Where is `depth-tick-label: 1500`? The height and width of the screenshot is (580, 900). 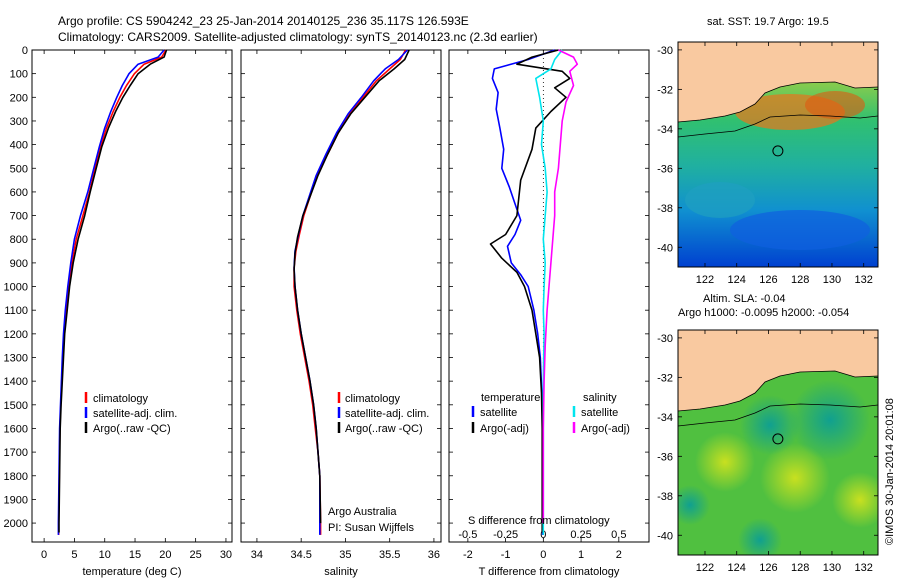 depth-tick-label: 1500 is located at coordinates (16, 406).